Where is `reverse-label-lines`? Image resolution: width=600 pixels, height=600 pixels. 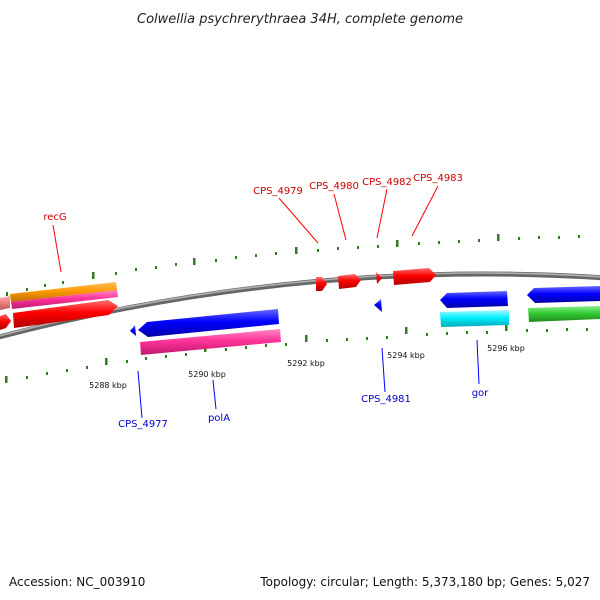
reverse-label-lines is located at coordinates (308, 379).